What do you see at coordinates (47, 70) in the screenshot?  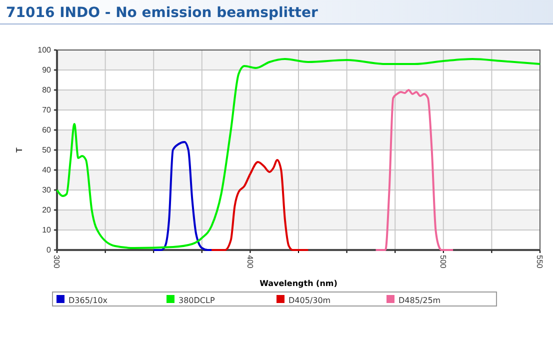 I see `y-tick-label: 90` at bounding box center [47, 70].